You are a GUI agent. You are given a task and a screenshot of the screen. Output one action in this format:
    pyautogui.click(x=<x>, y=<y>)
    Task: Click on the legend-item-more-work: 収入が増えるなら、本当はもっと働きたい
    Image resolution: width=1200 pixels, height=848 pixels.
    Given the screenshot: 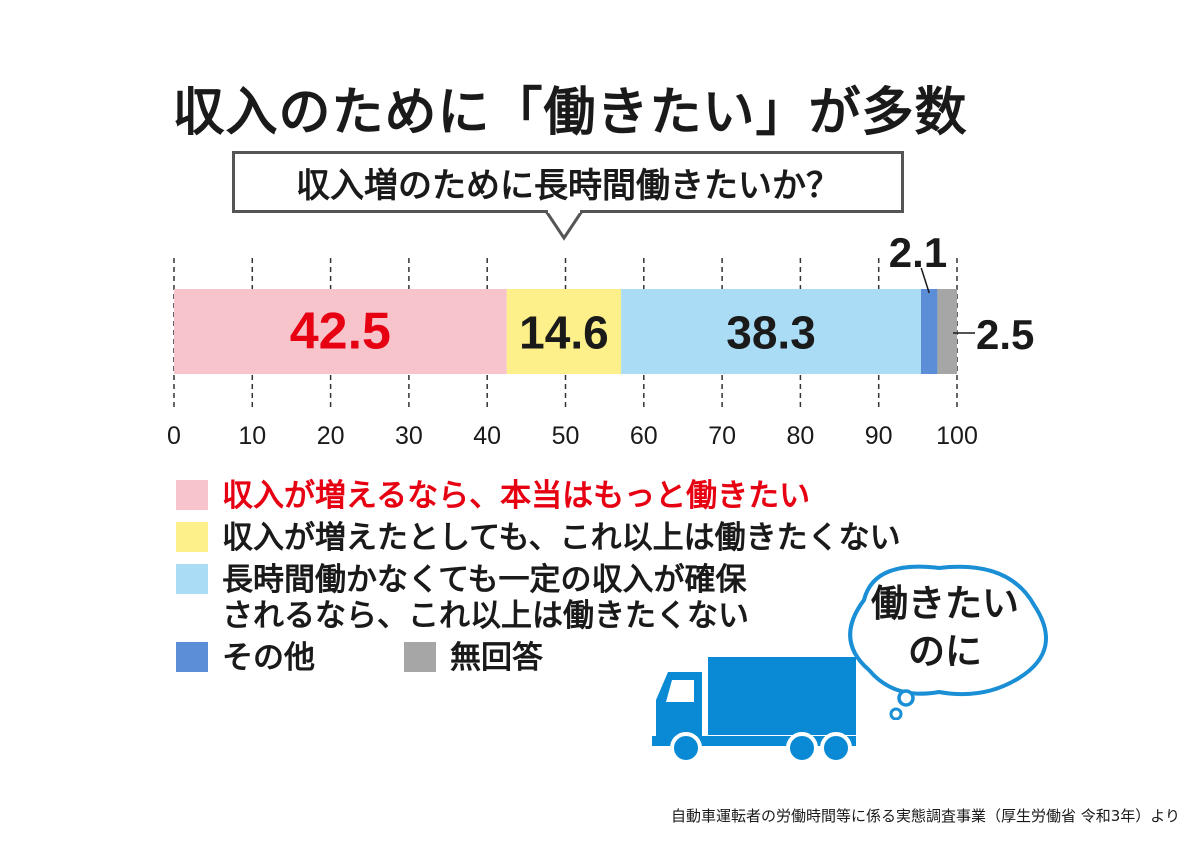 What is the action you would take?
    pyautogui.click(x=493, y=496)
    